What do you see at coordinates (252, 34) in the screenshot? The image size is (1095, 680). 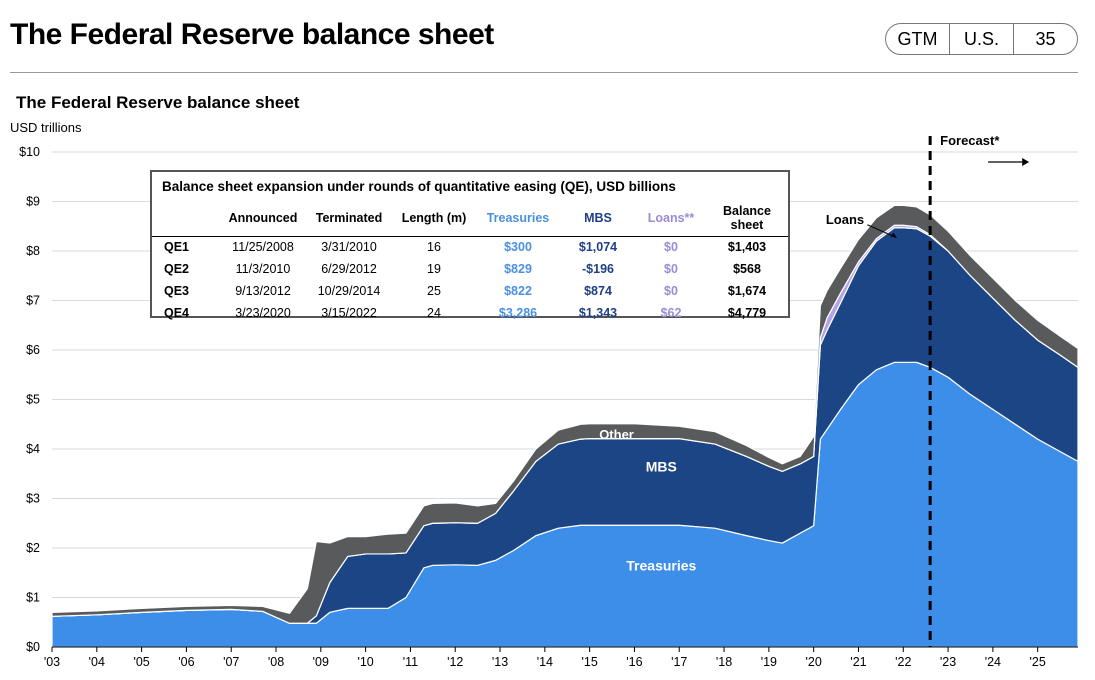 I see `page-title: The Federal Reserve balance sheet` at bounding box center [252, 34].